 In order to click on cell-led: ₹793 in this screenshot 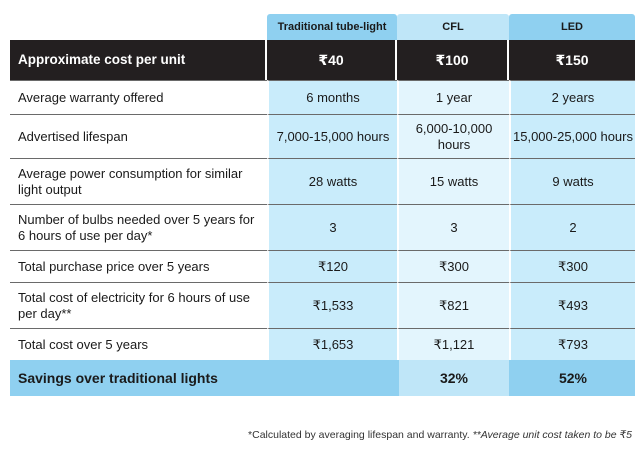, I will do `click(572, 344)`.